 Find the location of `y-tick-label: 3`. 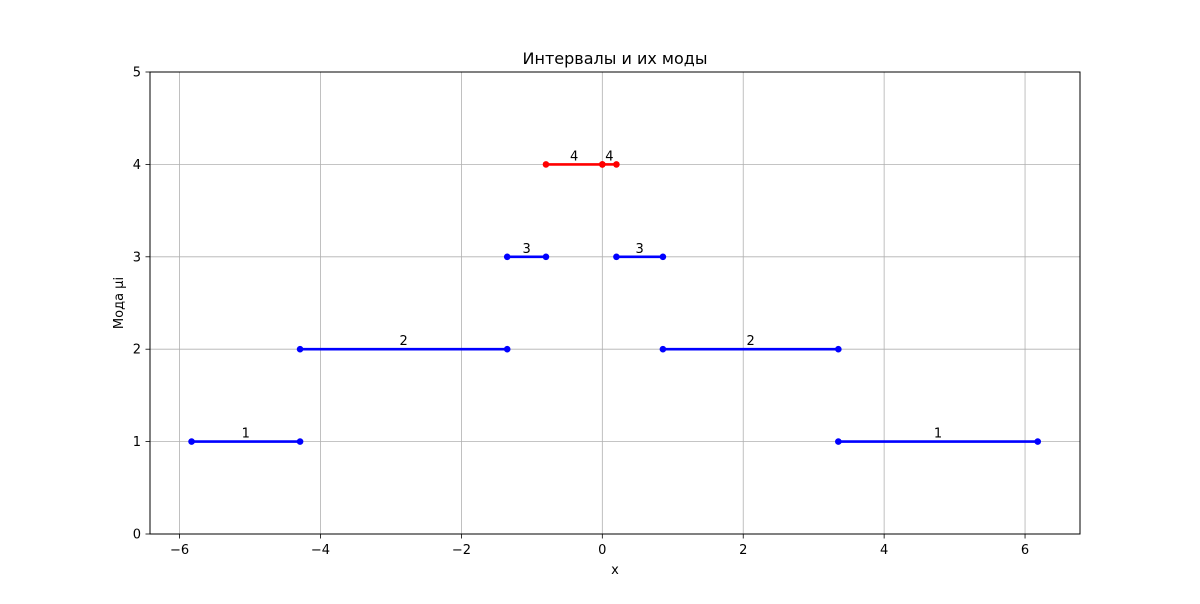

y-tick-label: 3 is located at coordinates (137, 257).